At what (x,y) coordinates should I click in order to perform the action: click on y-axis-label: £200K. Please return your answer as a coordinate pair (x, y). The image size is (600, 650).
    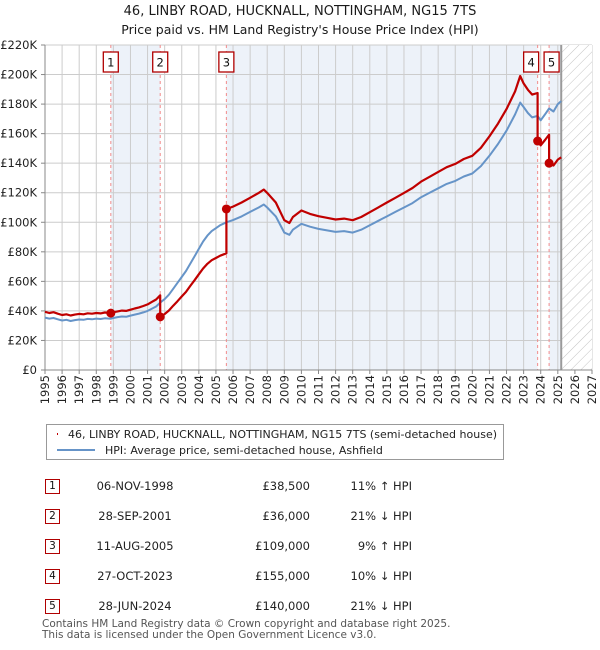
    Looking at the image, I should click on (18, 75).